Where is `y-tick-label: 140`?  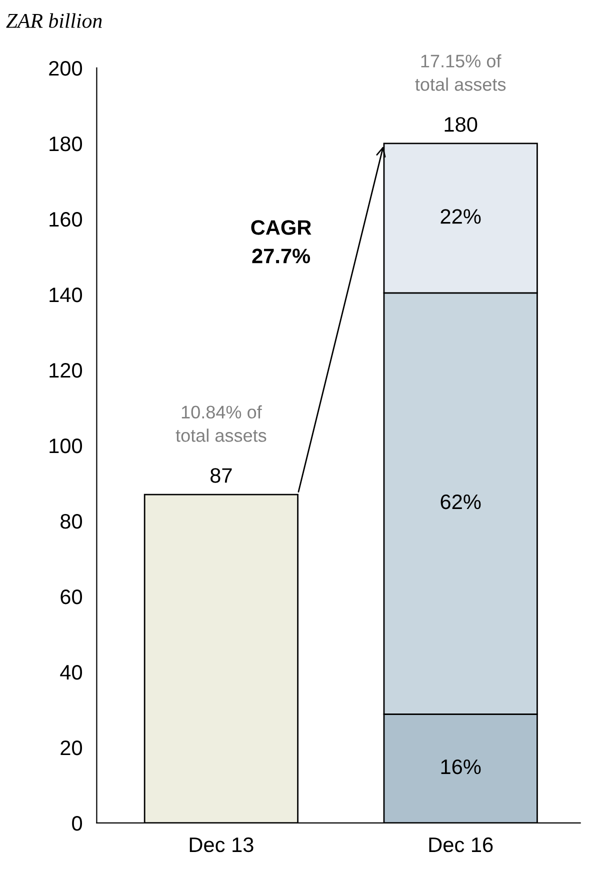 y-tick-label: 140 is located at coordinates (66, 294).